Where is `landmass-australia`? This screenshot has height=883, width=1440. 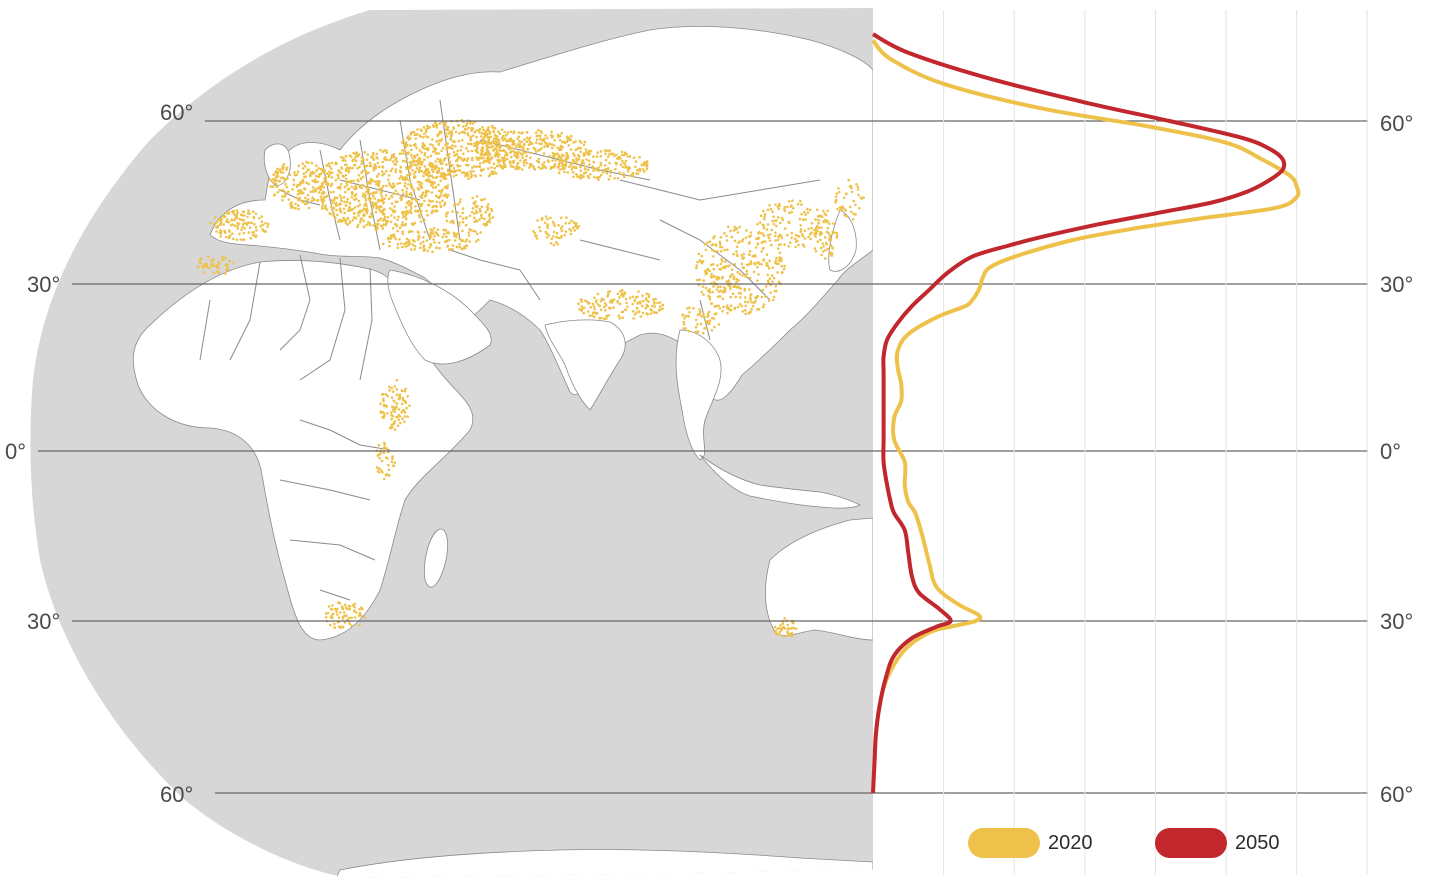
landmass-australia is located at coordinates (819, 579).